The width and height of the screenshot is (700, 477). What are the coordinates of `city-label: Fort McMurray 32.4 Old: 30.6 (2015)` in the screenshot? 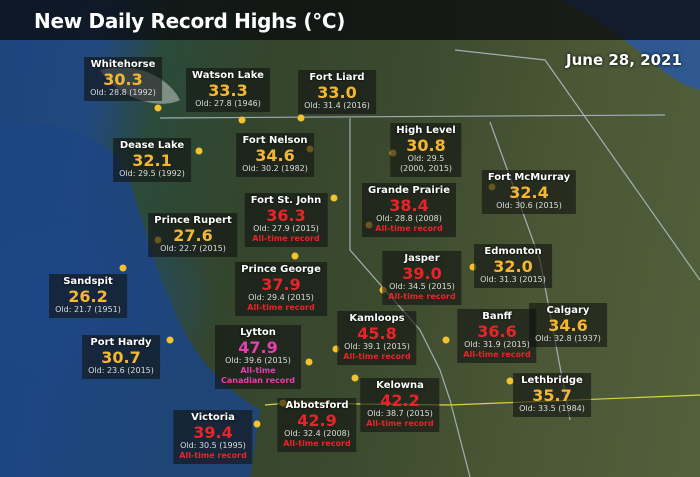 It's located at (529, 192).